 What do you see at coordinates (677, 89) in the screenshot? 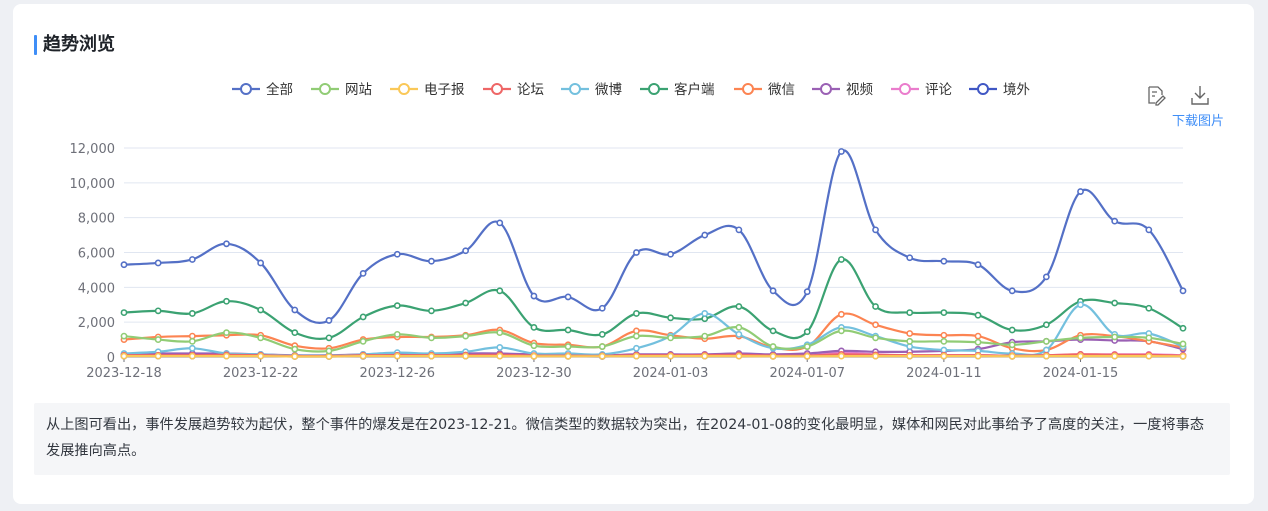
I see `legend-item: 客户端` at bounding box center [677, 89].